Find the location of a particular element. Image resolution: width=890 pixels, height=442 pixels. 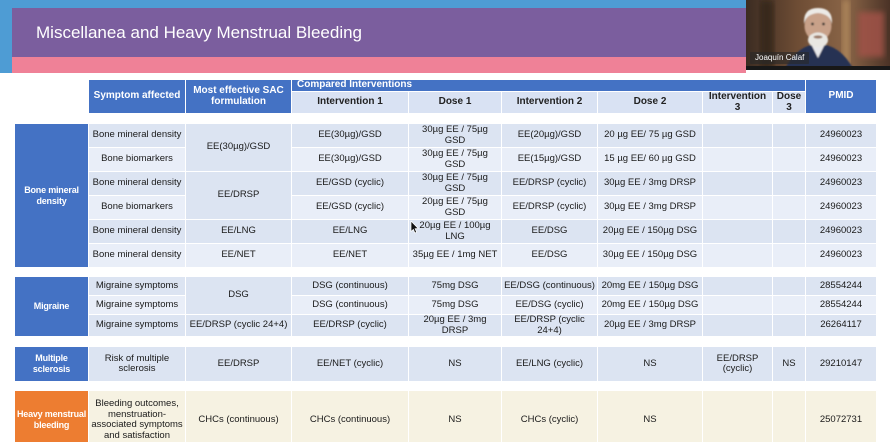

intervention-dose-cell: 30µg EE / 150µg DSG is located at coordinates (650, 255).